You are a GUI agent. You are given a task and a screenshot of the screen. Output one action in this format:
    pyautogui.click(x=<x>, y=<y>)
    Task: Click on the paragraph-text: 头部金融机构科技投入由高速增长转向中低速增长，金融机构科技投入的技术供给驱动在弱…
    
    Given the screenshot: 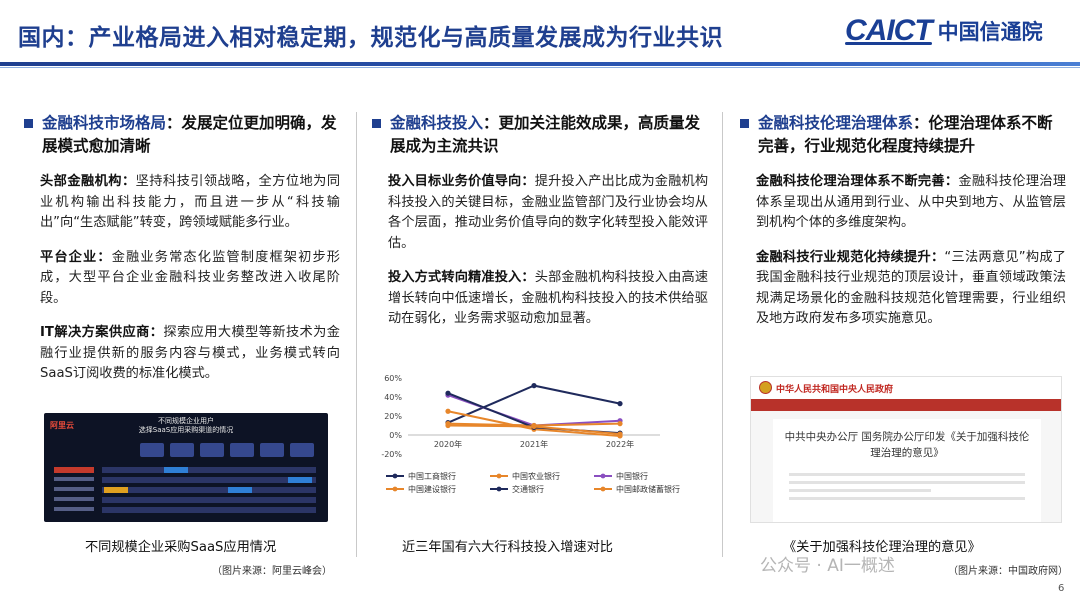 What is the action you would take?
    pyautogui.click(x=548, y=298)
    